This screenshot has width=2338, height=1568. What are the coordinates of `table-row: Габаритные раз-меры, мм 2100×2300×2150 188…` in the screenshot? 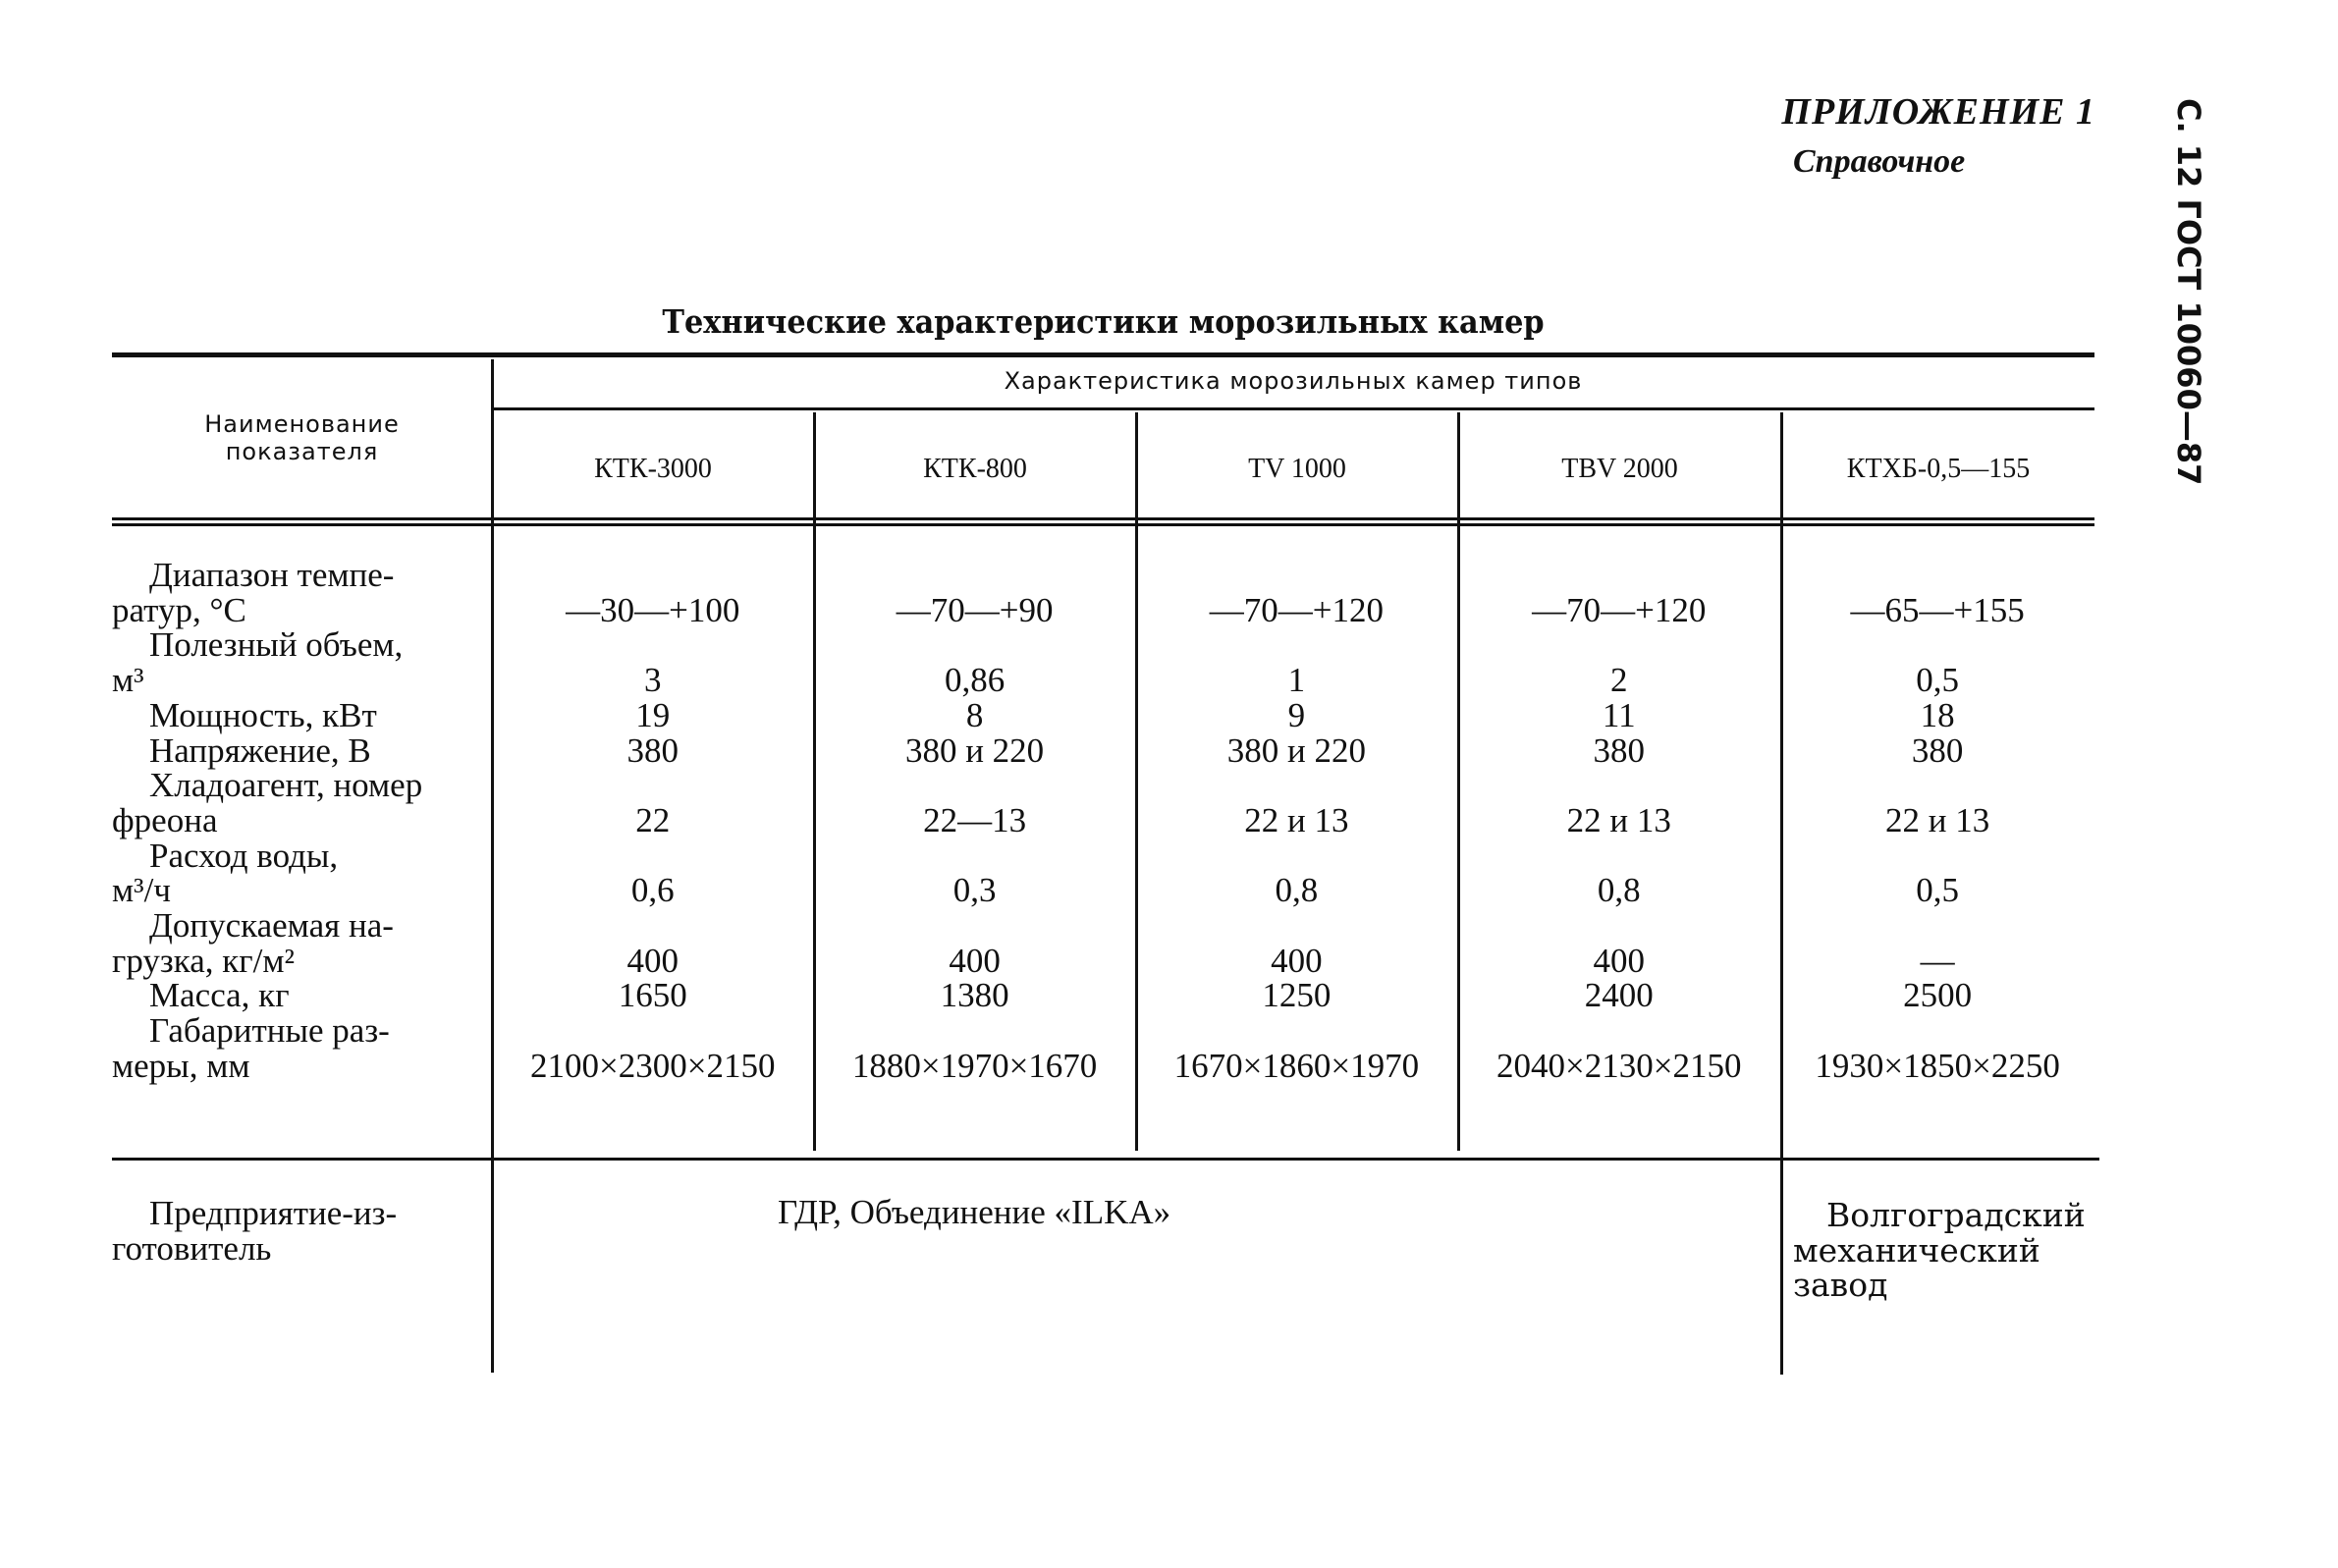 It's located at (1103, 1048).